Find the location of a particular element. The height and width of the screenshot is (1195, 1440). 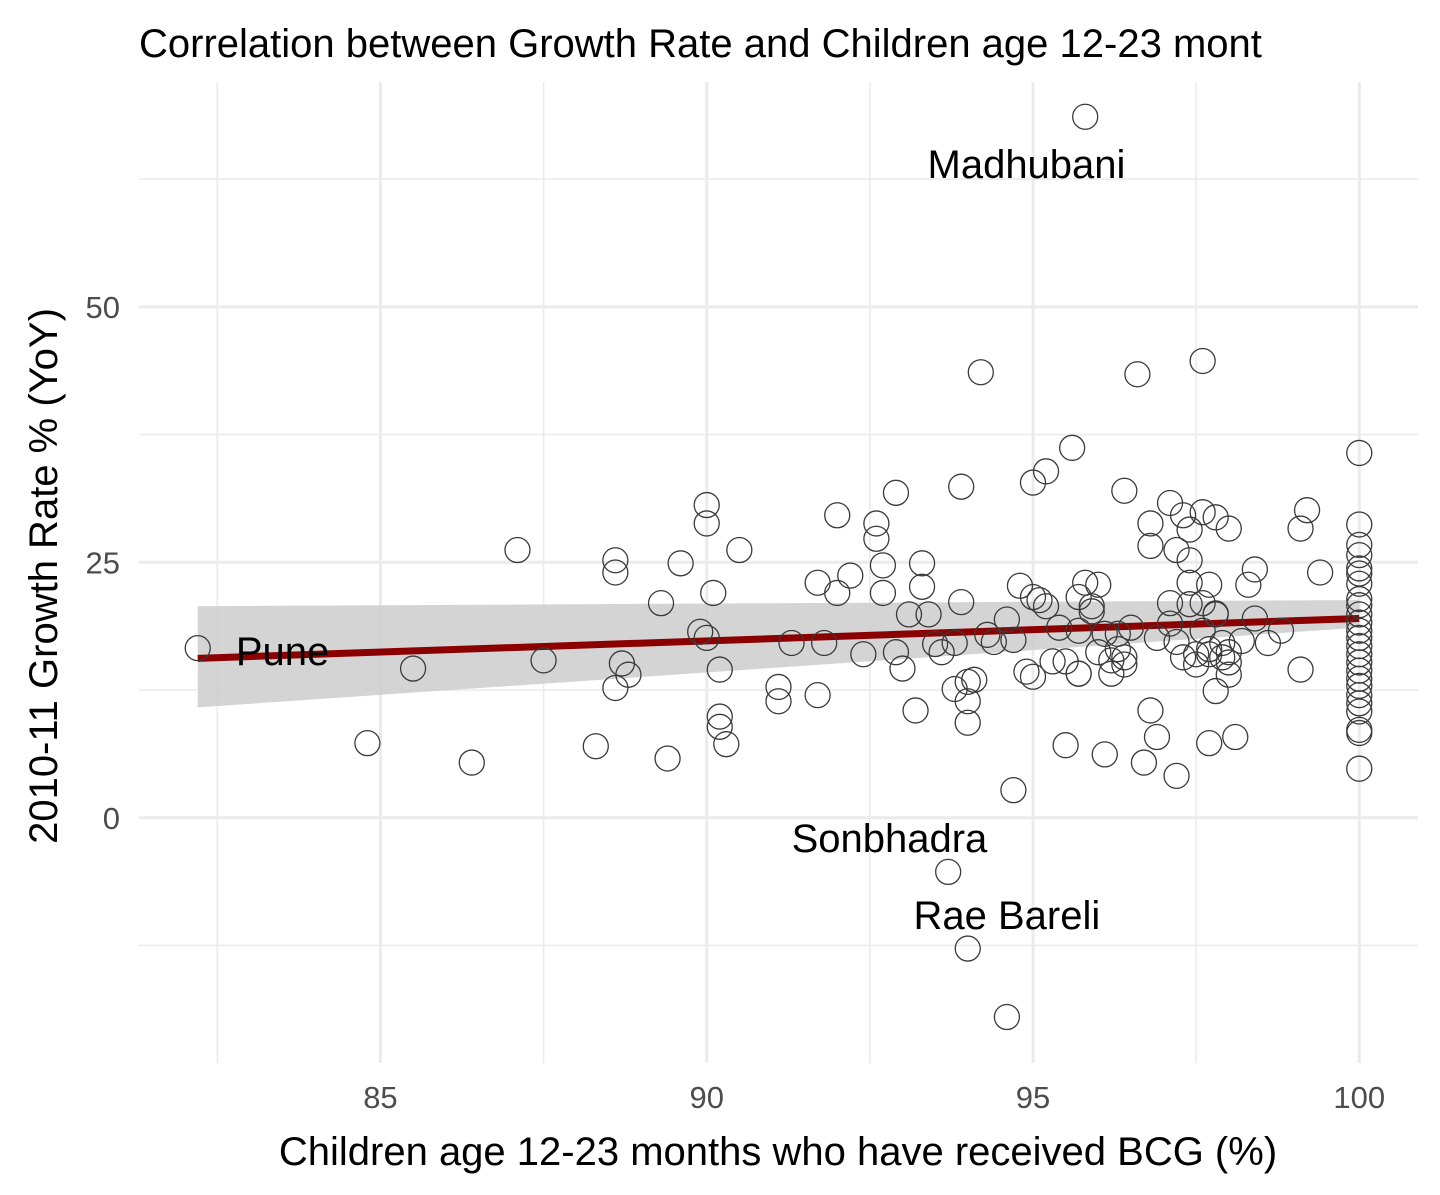

y-tick-label: 25 is located at coordinates (103, 562).